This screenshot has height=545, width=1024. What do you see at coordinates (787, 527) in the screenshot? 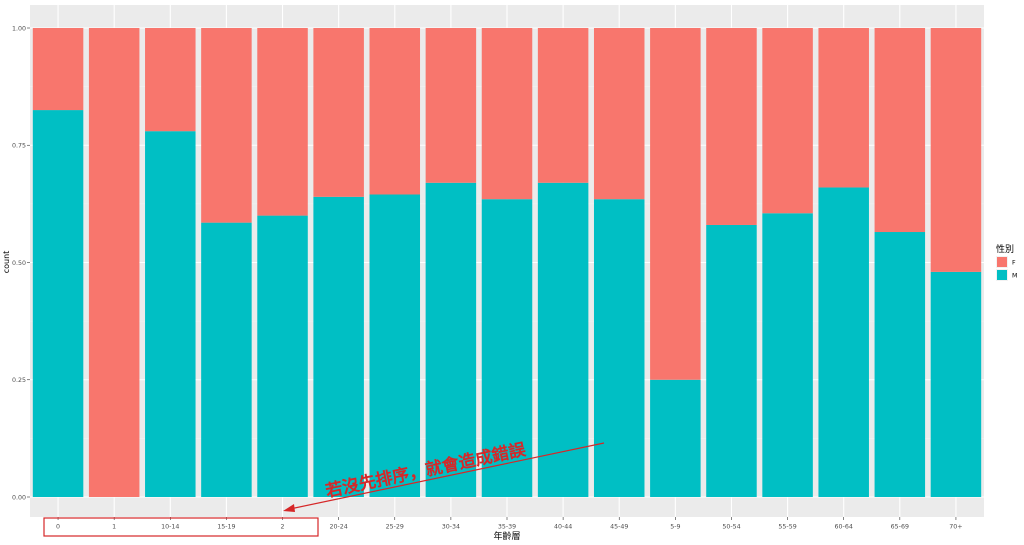
I see `x-tick-label: 55-59` at bounding box center [787, 527].